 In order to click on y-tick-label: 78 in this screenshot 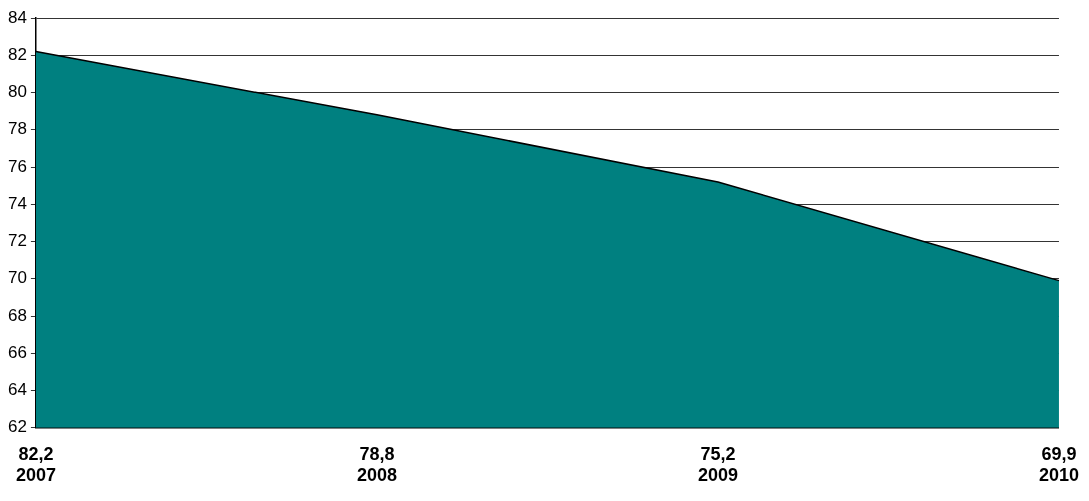, I will do `click(17, 129)`.